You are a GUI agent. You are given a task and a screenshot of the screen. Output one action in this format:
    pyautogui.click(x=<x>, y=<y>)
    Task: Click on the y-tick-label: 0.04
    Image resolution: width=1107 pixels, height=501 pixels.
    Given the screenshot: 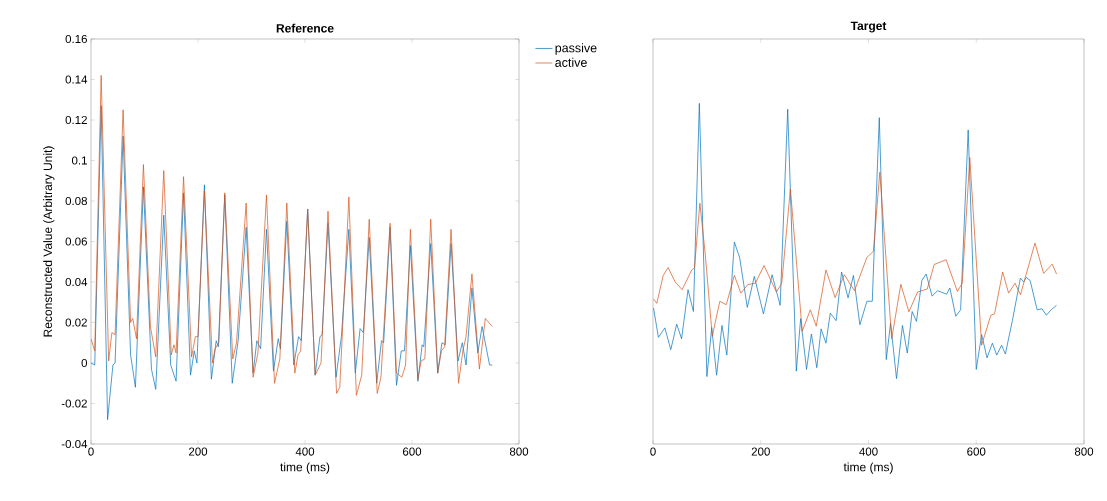 What is the action you would take?
    pyautogui.click(x=76, y=282)
    